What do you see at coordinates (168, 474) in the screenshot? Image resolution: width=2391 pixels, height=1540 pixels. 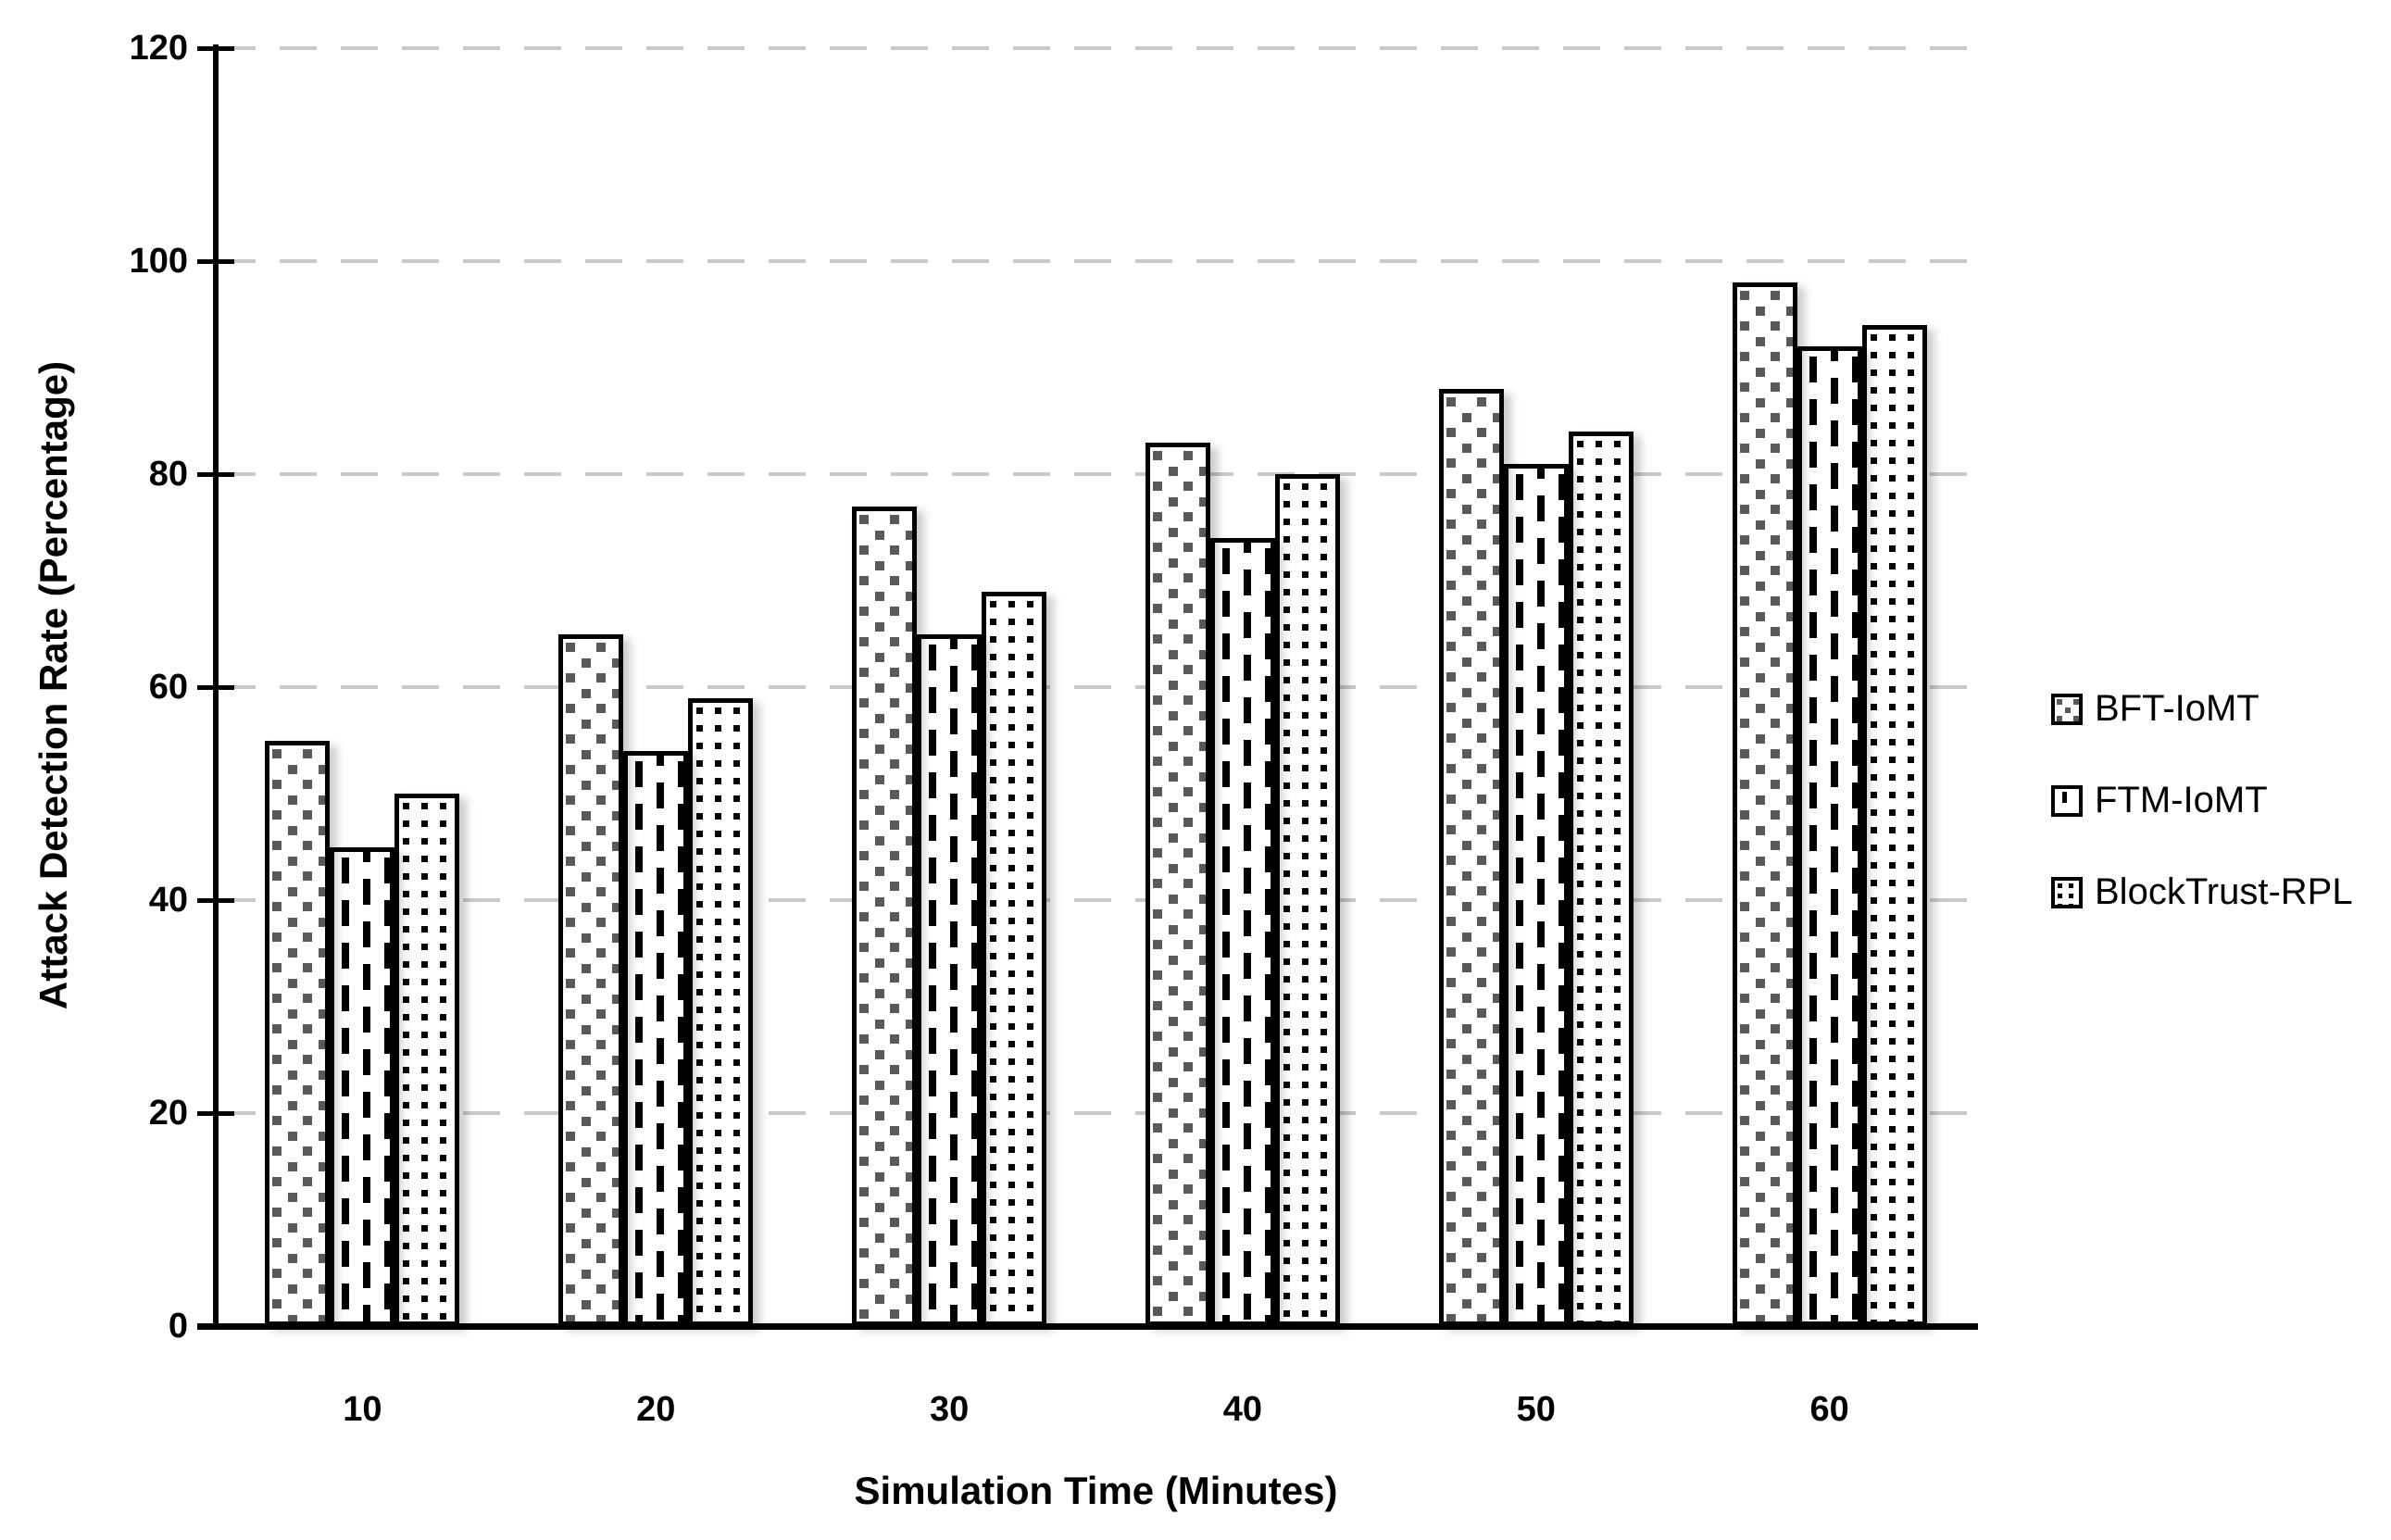 I see `y-tick-label-80: 80` at bounding box center [168, 474].